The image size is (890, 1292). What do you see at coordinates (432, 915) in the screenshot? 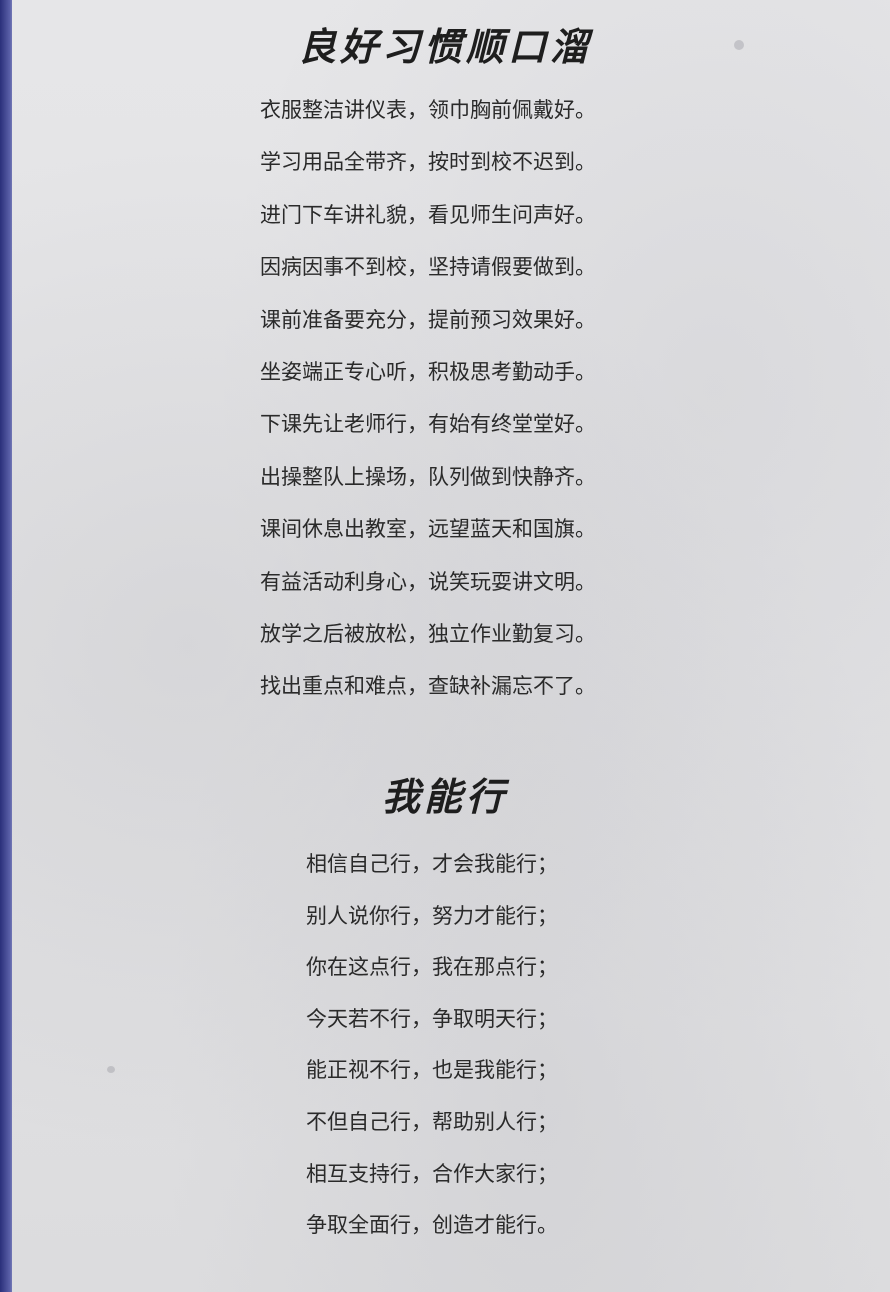
I see `poem-line: 别人说你行，努力才能行；` at bounding box center [432, 915].